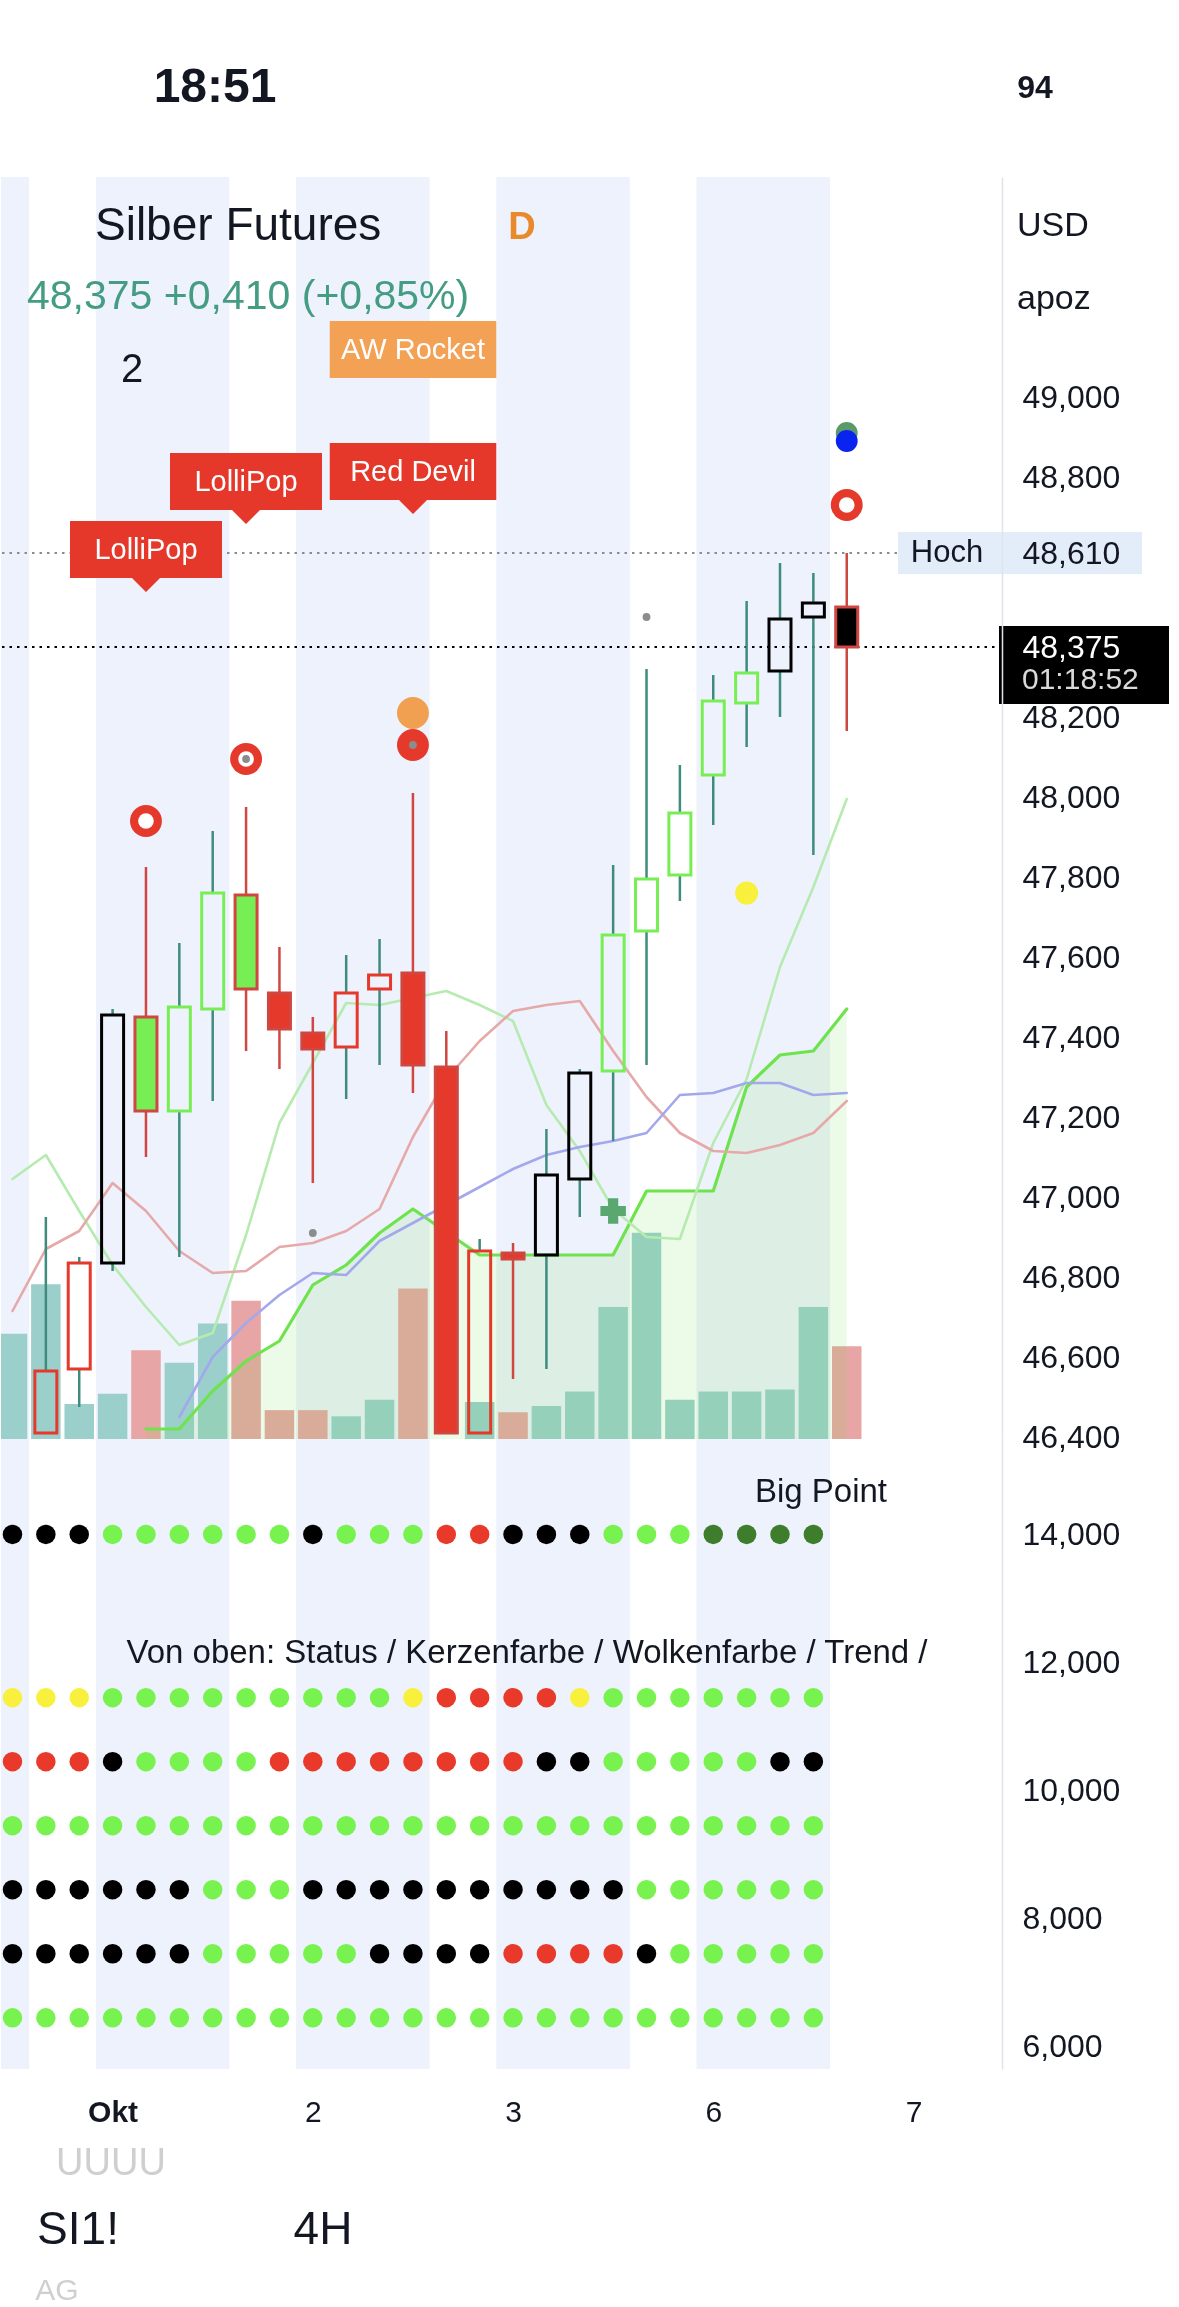 The height and width of the screenshot is (2307, 1179). What do you see at coordinates (522, 226) in the screenshot?
I see `annotation: D` at bounding box center [522, 226].